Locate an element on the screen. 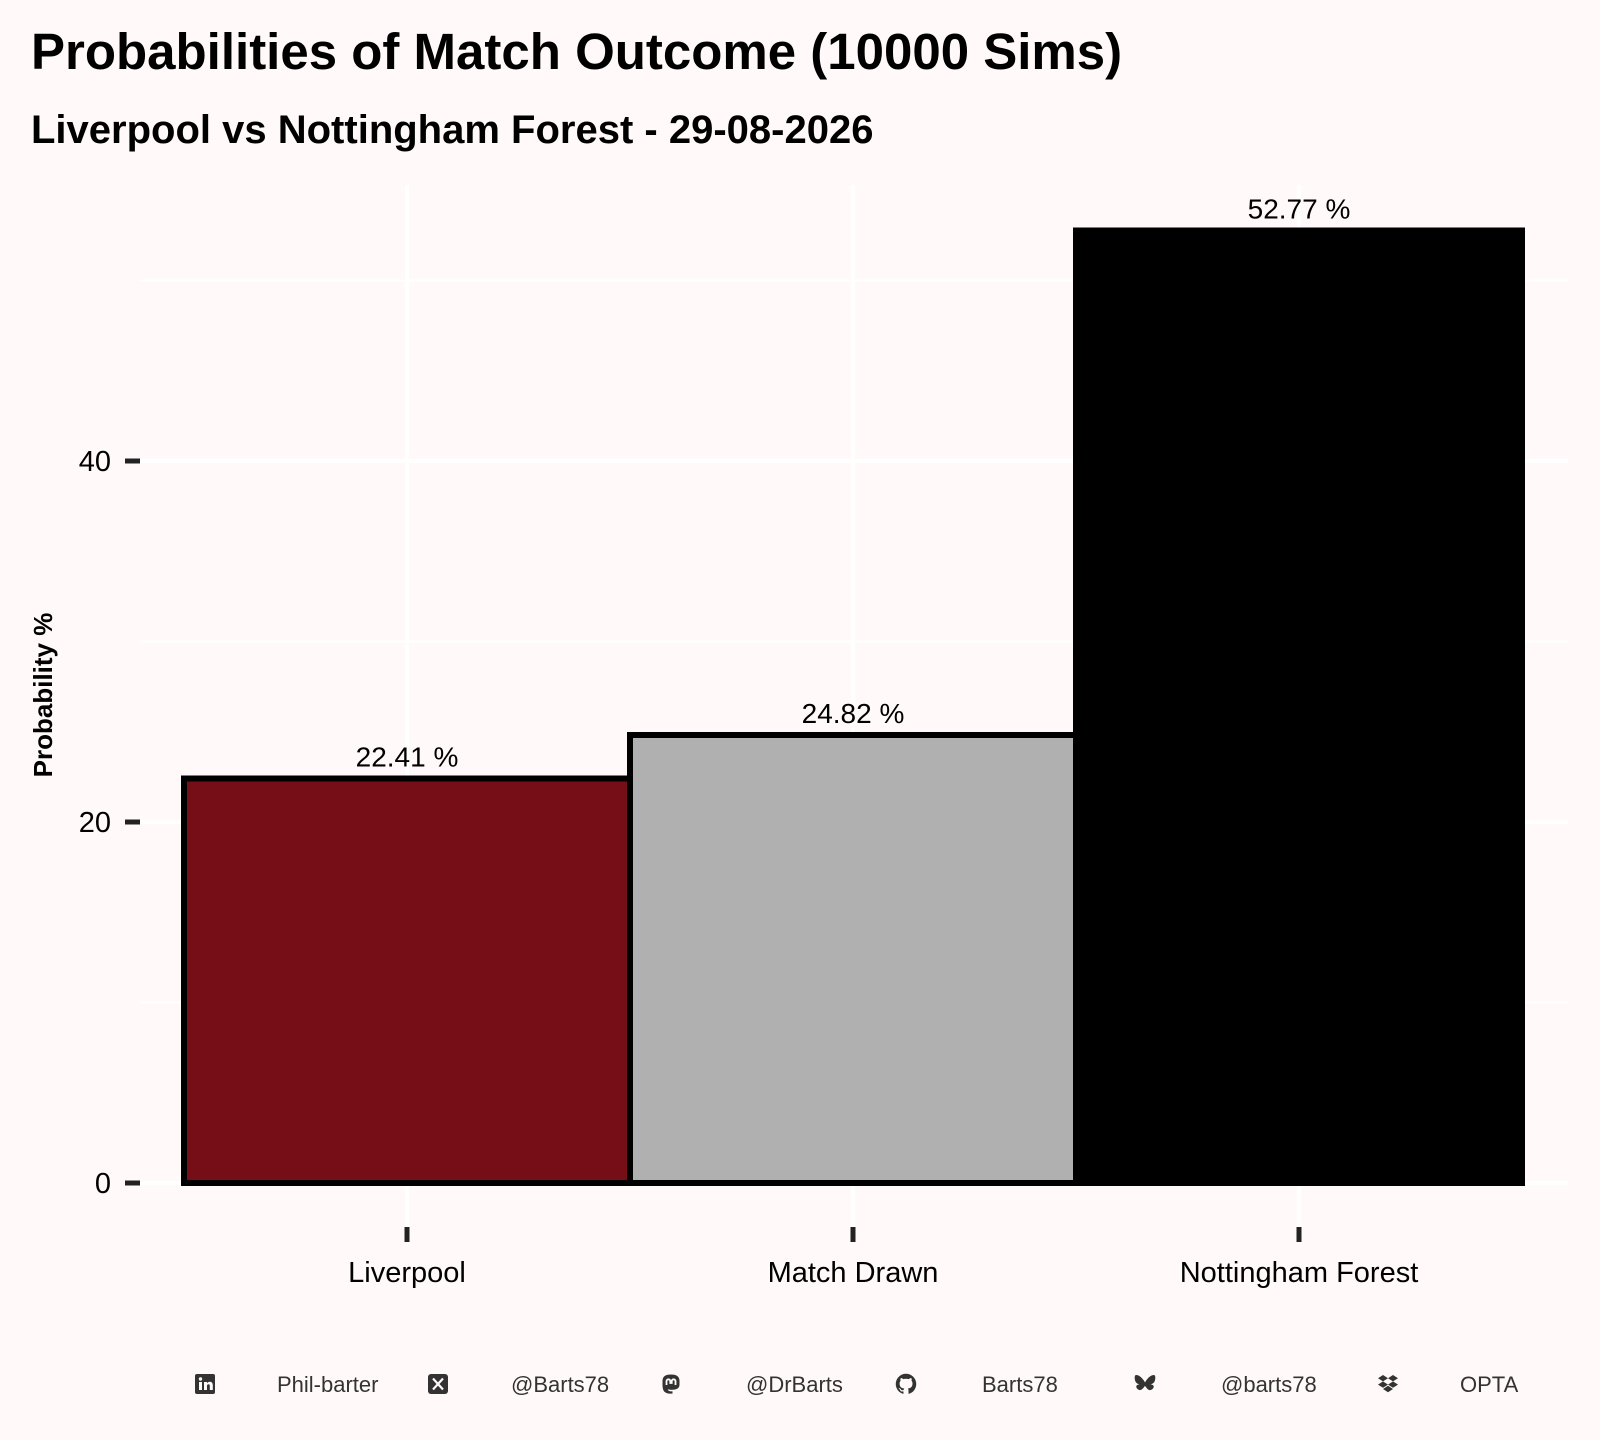 The height and width of the screenshot is (1440, 1600). y-axis-label: Probability % is located at coordinates (43, 695).